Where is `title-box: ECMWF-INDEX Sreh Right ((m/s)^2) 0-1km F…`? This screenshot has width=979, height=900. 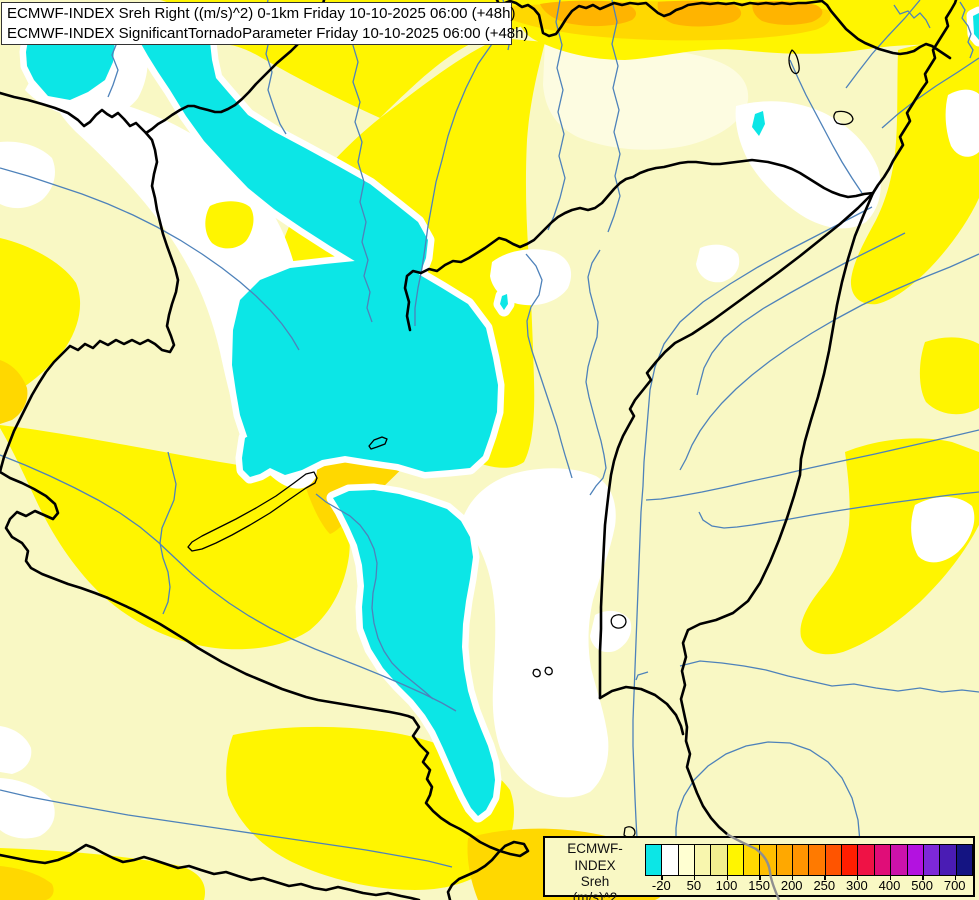 title-box: ECMWF-INDEX Sreh Right ((m/s)^2) 0-1km F… is located at coordinates (265, 23).